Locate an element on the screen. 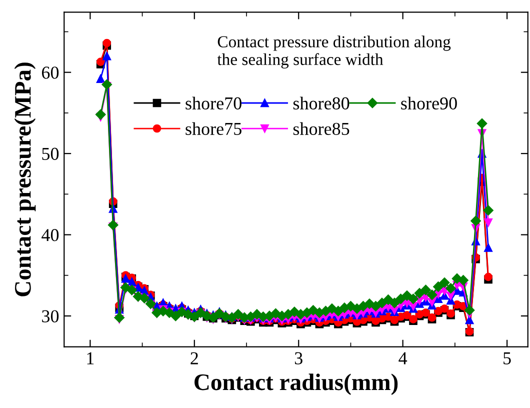 The width and height of the screenshot is (530, 408). x-tick-label: 1 is located at coordinates (90, 358).